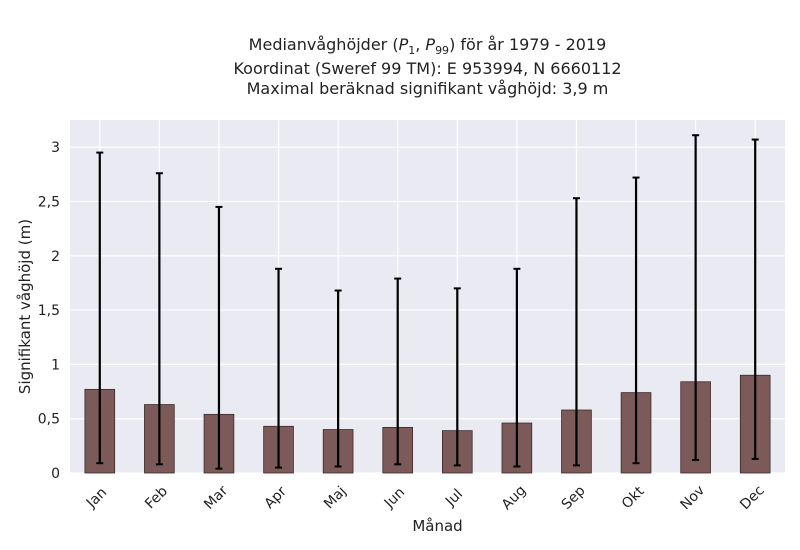  I want to click on x-tick-label: Aug, so click(514, 498).